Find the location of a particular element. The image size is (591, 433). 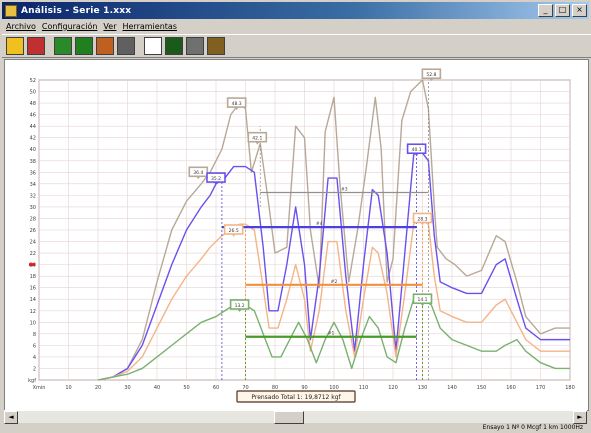

table-icon is located at coordinates (63, 46).